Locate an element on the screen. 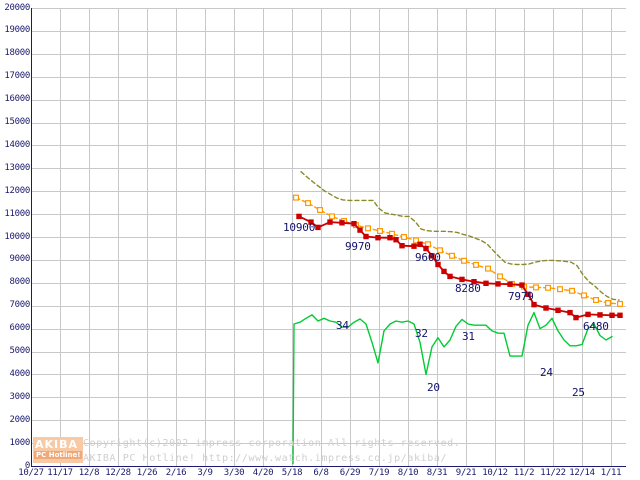  data-value-label: 25 is located at coordinates (578, 392).